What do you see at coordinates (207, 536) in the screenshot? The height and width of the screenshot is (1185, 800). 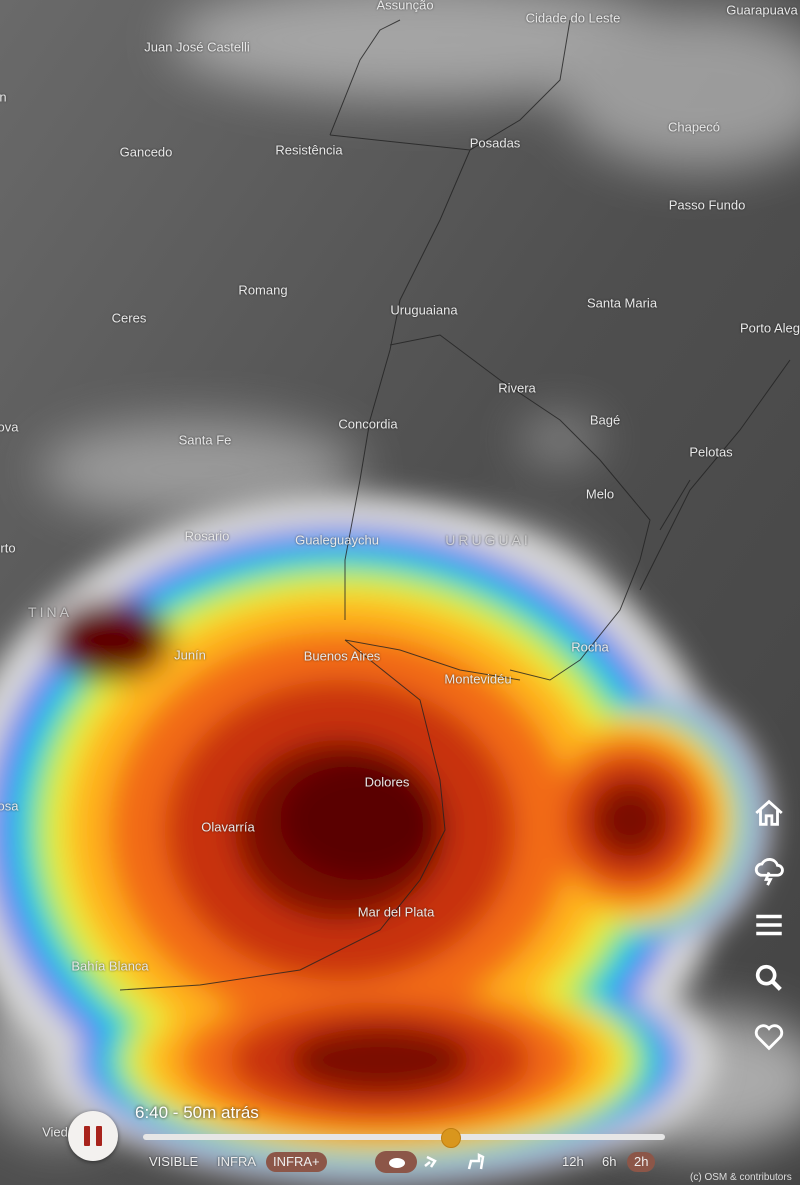 I see `place-label: Rosario` at bounding box center [207, 536].